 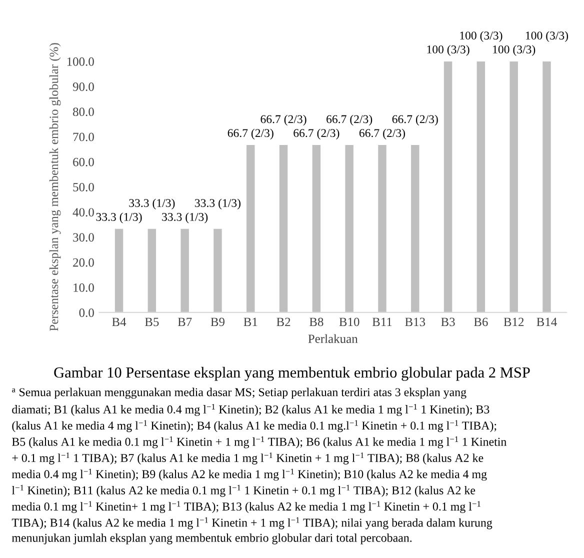 What do you see at coordinates (546, 322) in the screenshot?
I see `x-tick-label: B14` at bounding box center [546, 322].